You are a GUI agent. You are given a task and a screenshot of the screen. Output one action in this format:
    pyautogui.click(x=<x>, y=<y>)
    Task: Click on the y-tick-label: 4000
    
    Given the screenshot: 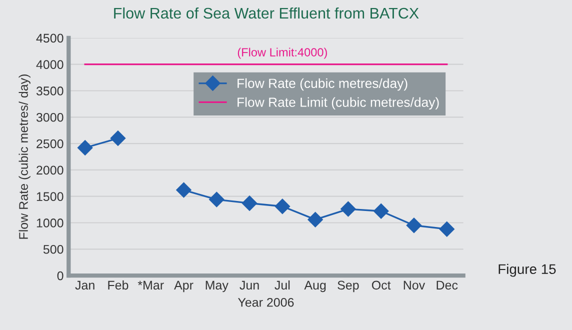 What is the action you would take?
    pyautogui.click(x=50, y=64)
    